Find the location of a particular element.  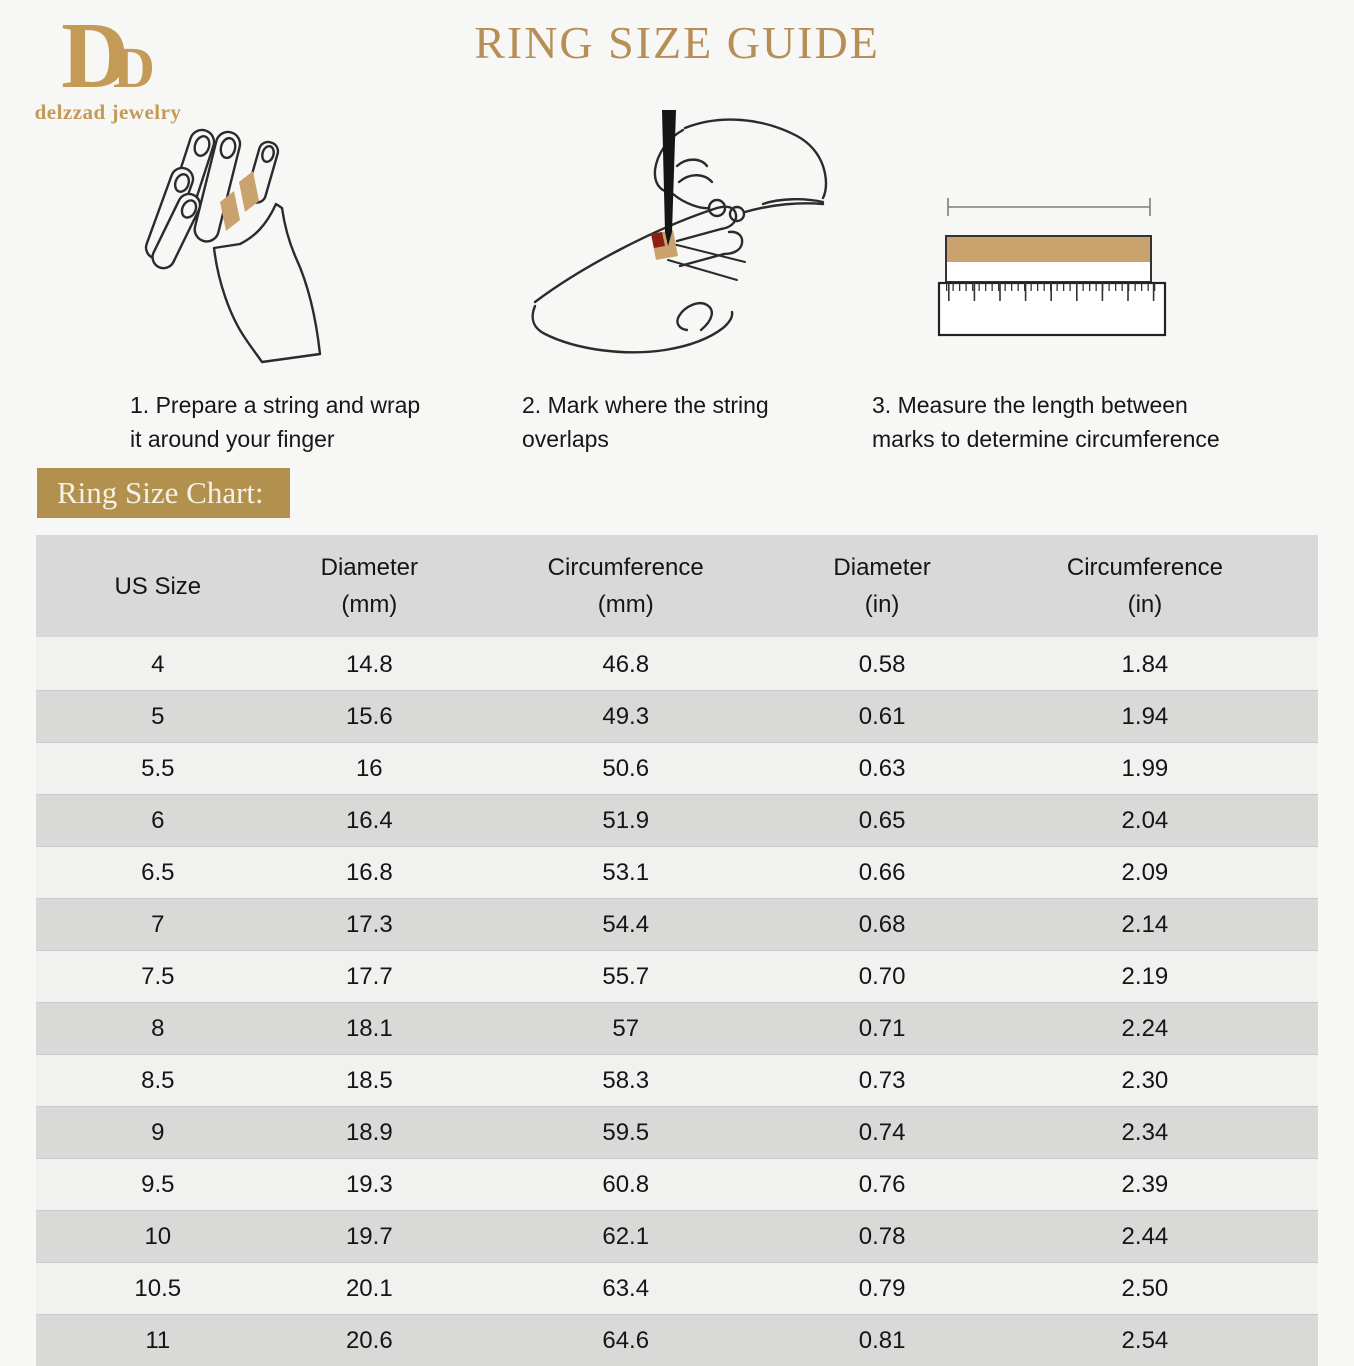

table-cell: 0.63 is located at coordinates (881, 769).